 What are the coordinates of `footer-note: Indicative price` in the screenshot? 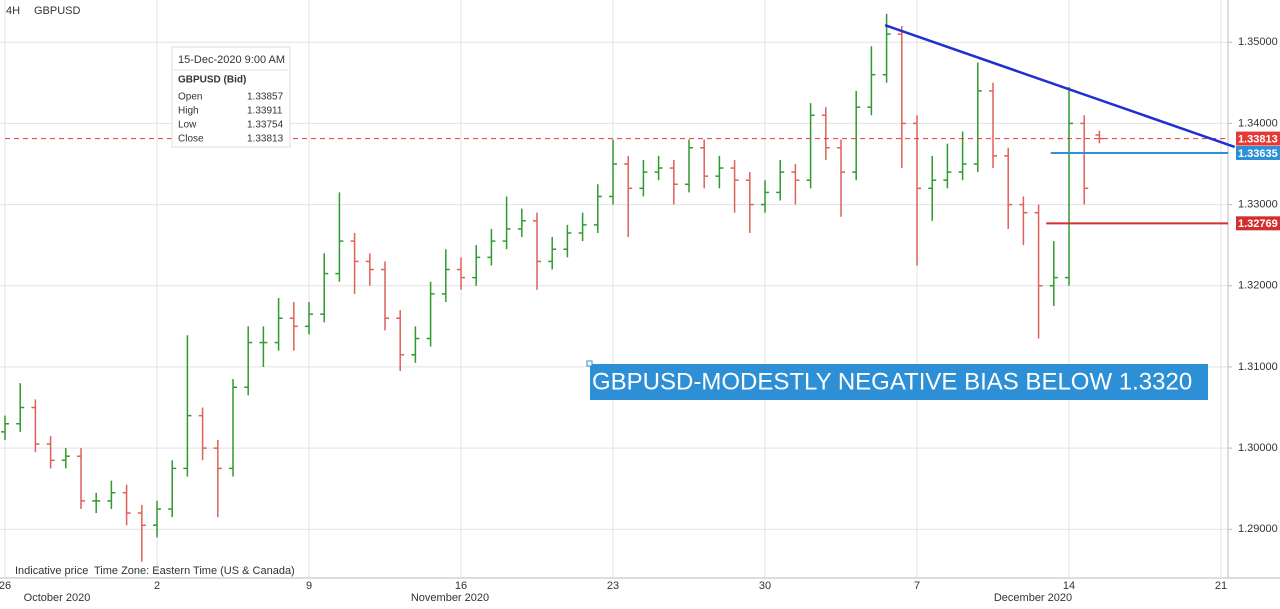 It's located at (51, 571).